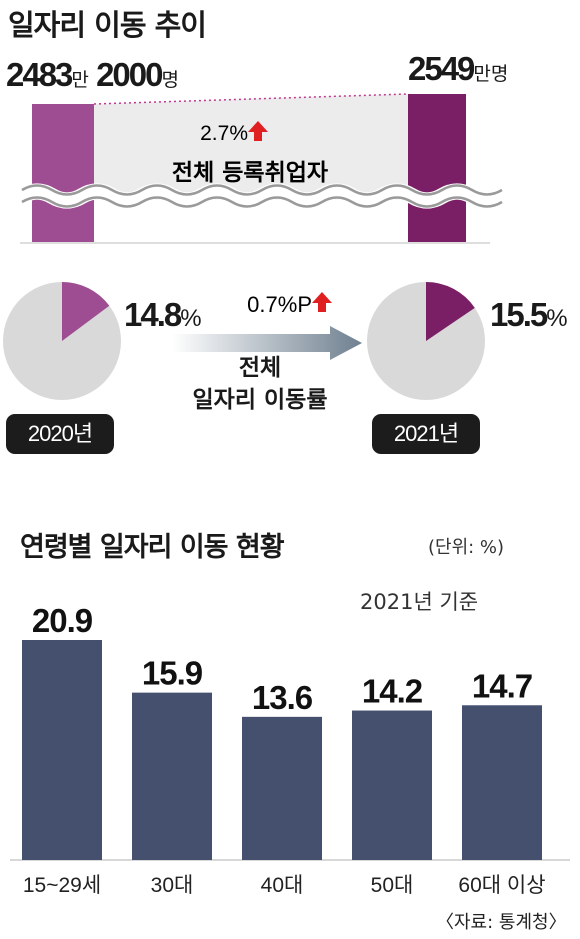  Describe the element at coordinates (63, 173) in the screenshot. I see `bar-2020` at that location.